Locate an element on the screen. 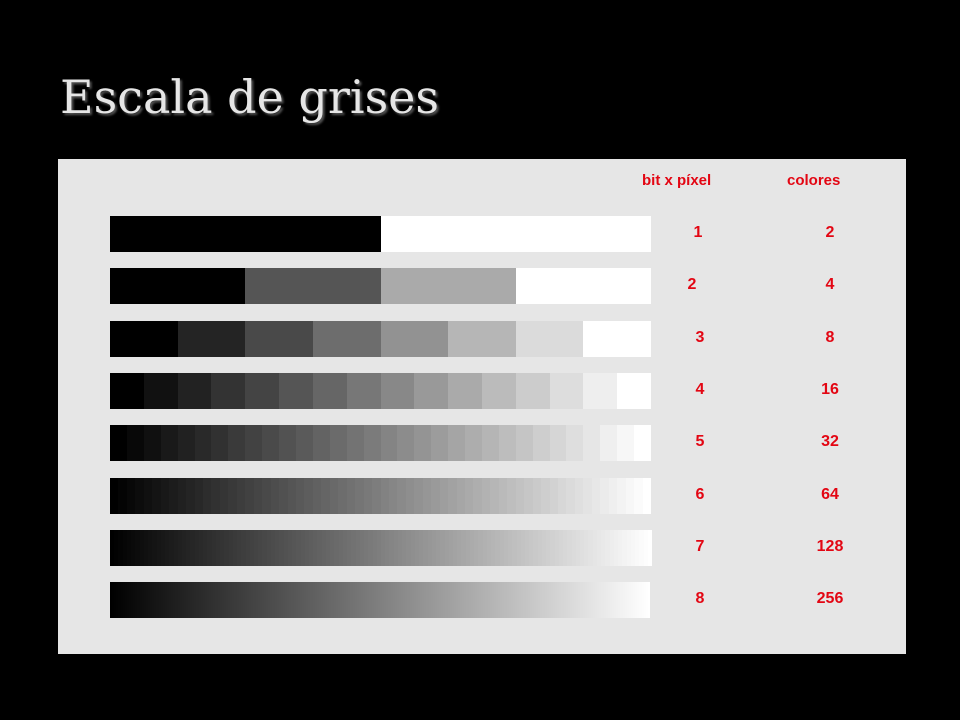 The width and height of the screenshot is (960, 720). grayscale-row: 2 4 is located at coordinates (482, 286).